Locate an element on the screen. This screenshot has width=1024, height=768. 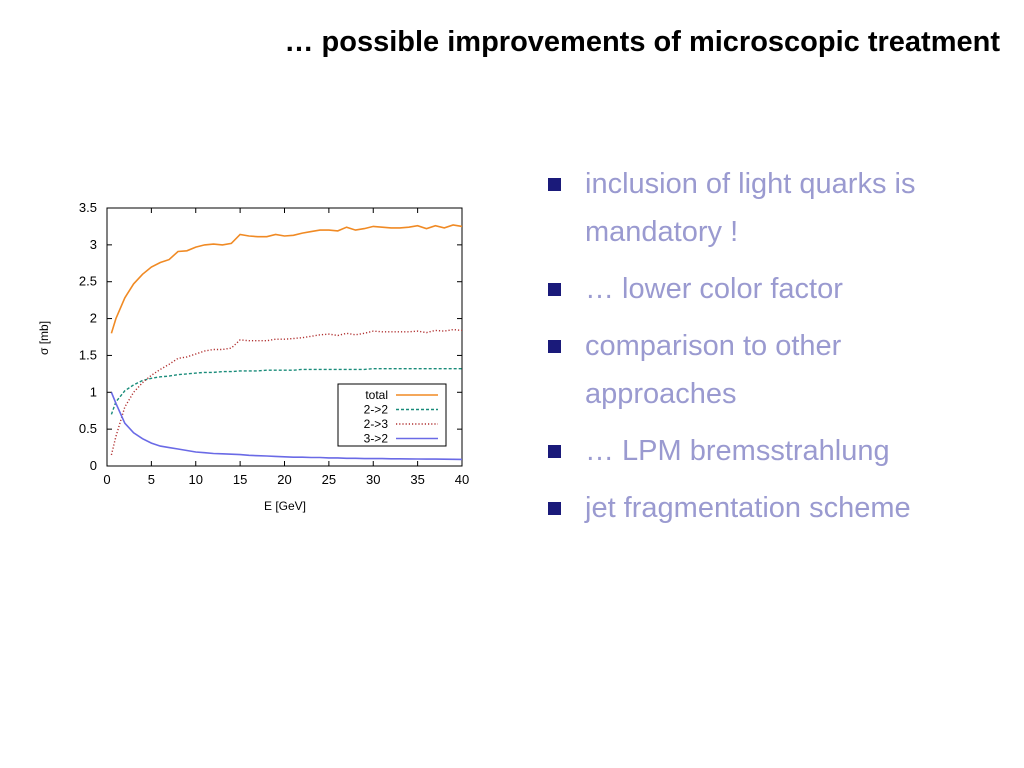
y-tick-label: 3 is located at coordinates (93, 244).